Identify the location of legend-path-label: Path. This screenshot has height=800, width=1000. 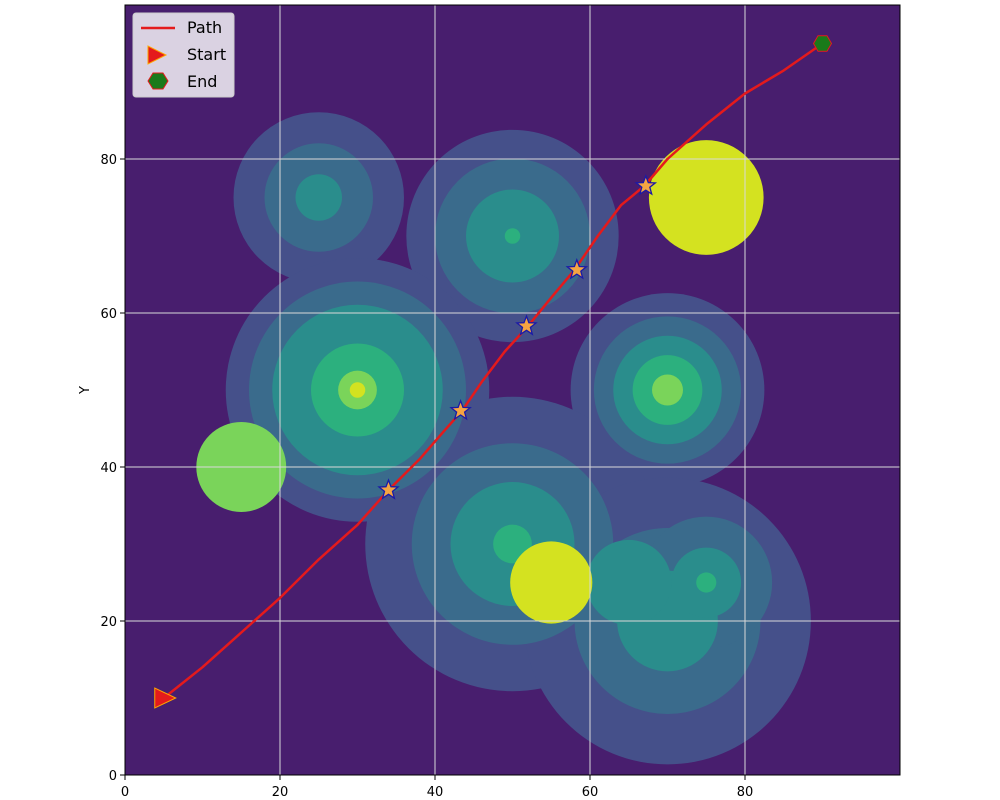
(204, 27).